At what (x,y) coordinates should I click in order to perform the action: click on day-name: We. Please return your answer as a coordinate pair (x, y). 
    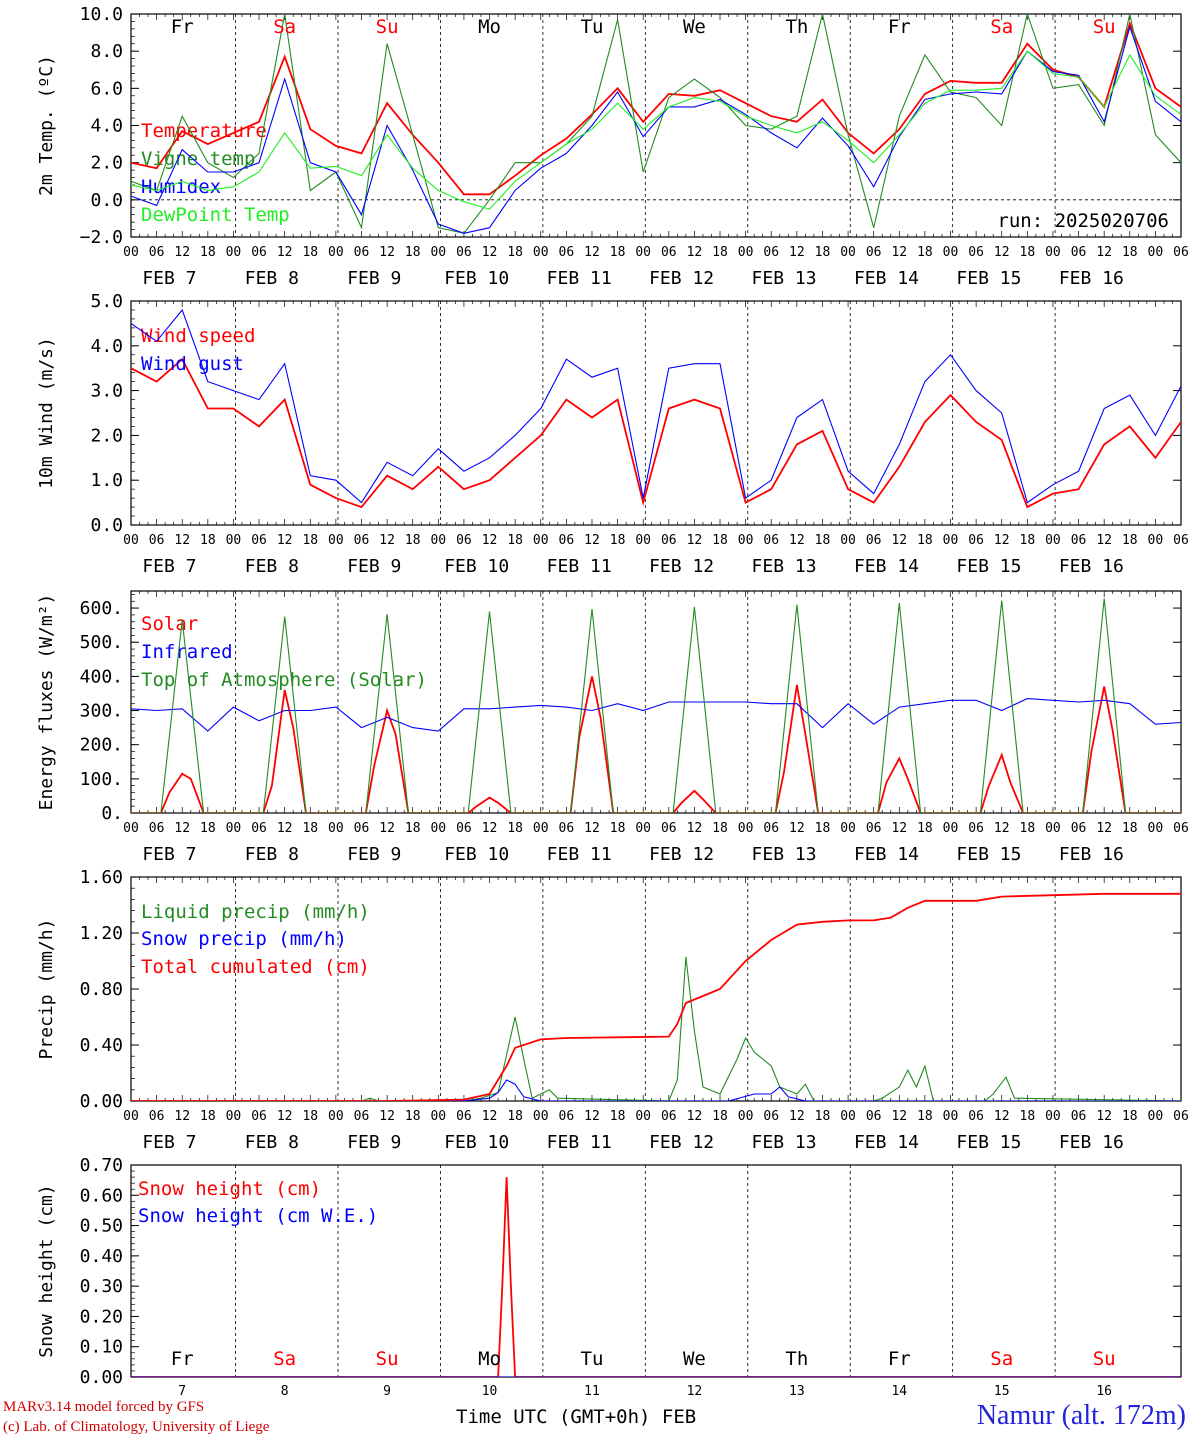
    Looking at the image, I should click on (694, 1359).